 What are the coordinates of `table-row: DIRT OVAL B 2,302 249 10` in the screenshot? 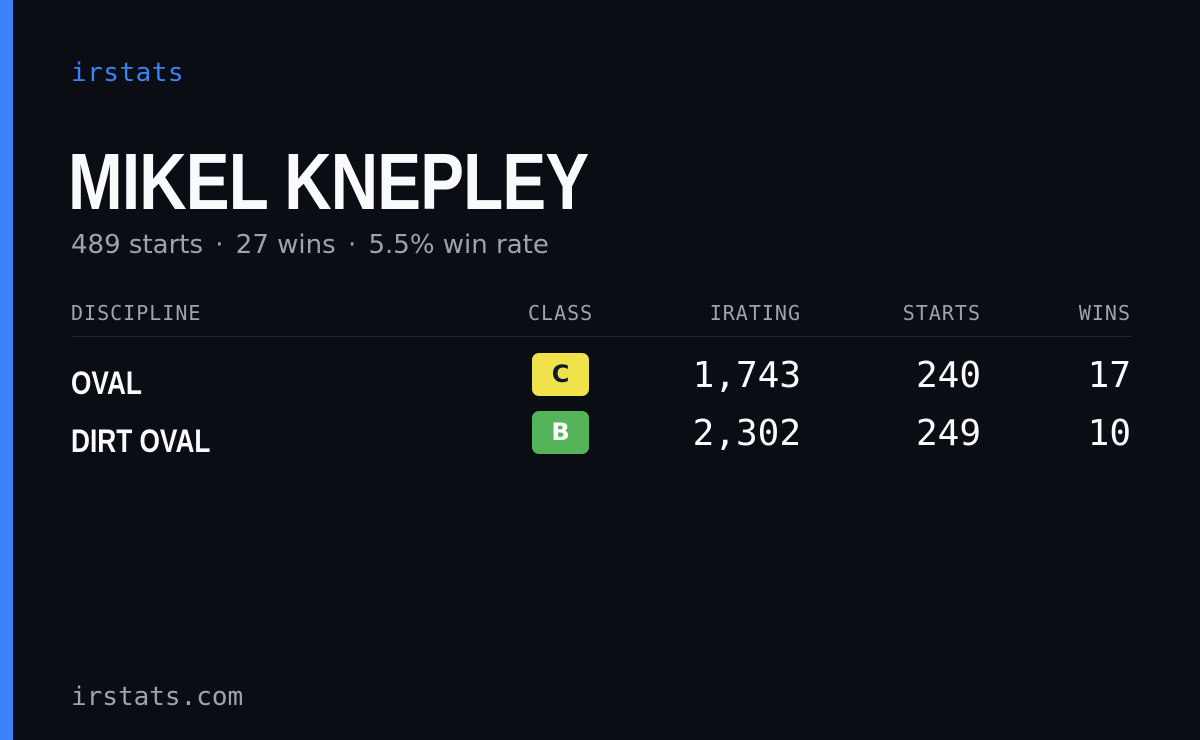 It's located at (601, 440).